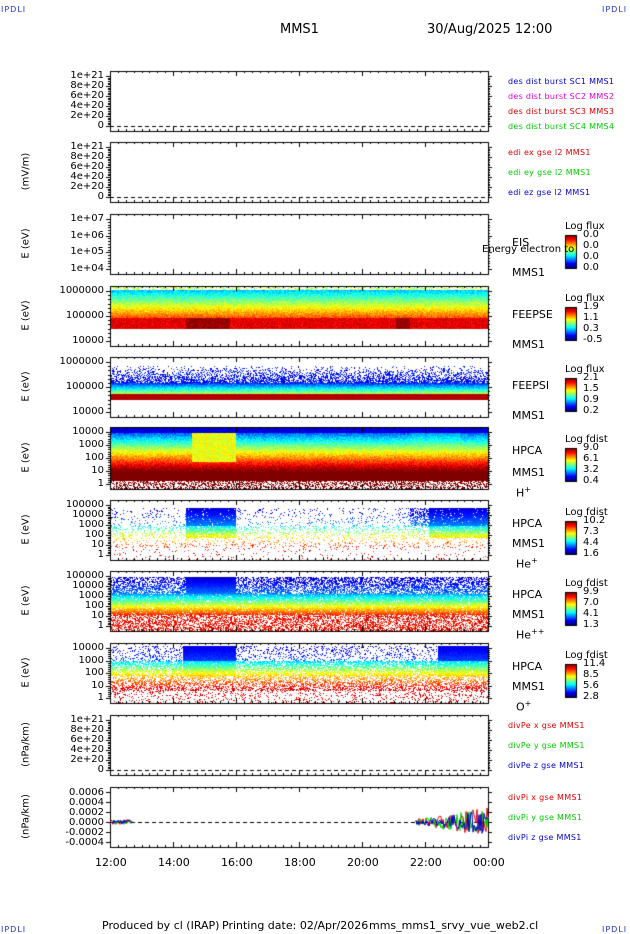  What do you see at coordinates (591, 388) in the screenshot?
I see `colorbar-tick-label: 1.5` at bounding box center [591, 388].